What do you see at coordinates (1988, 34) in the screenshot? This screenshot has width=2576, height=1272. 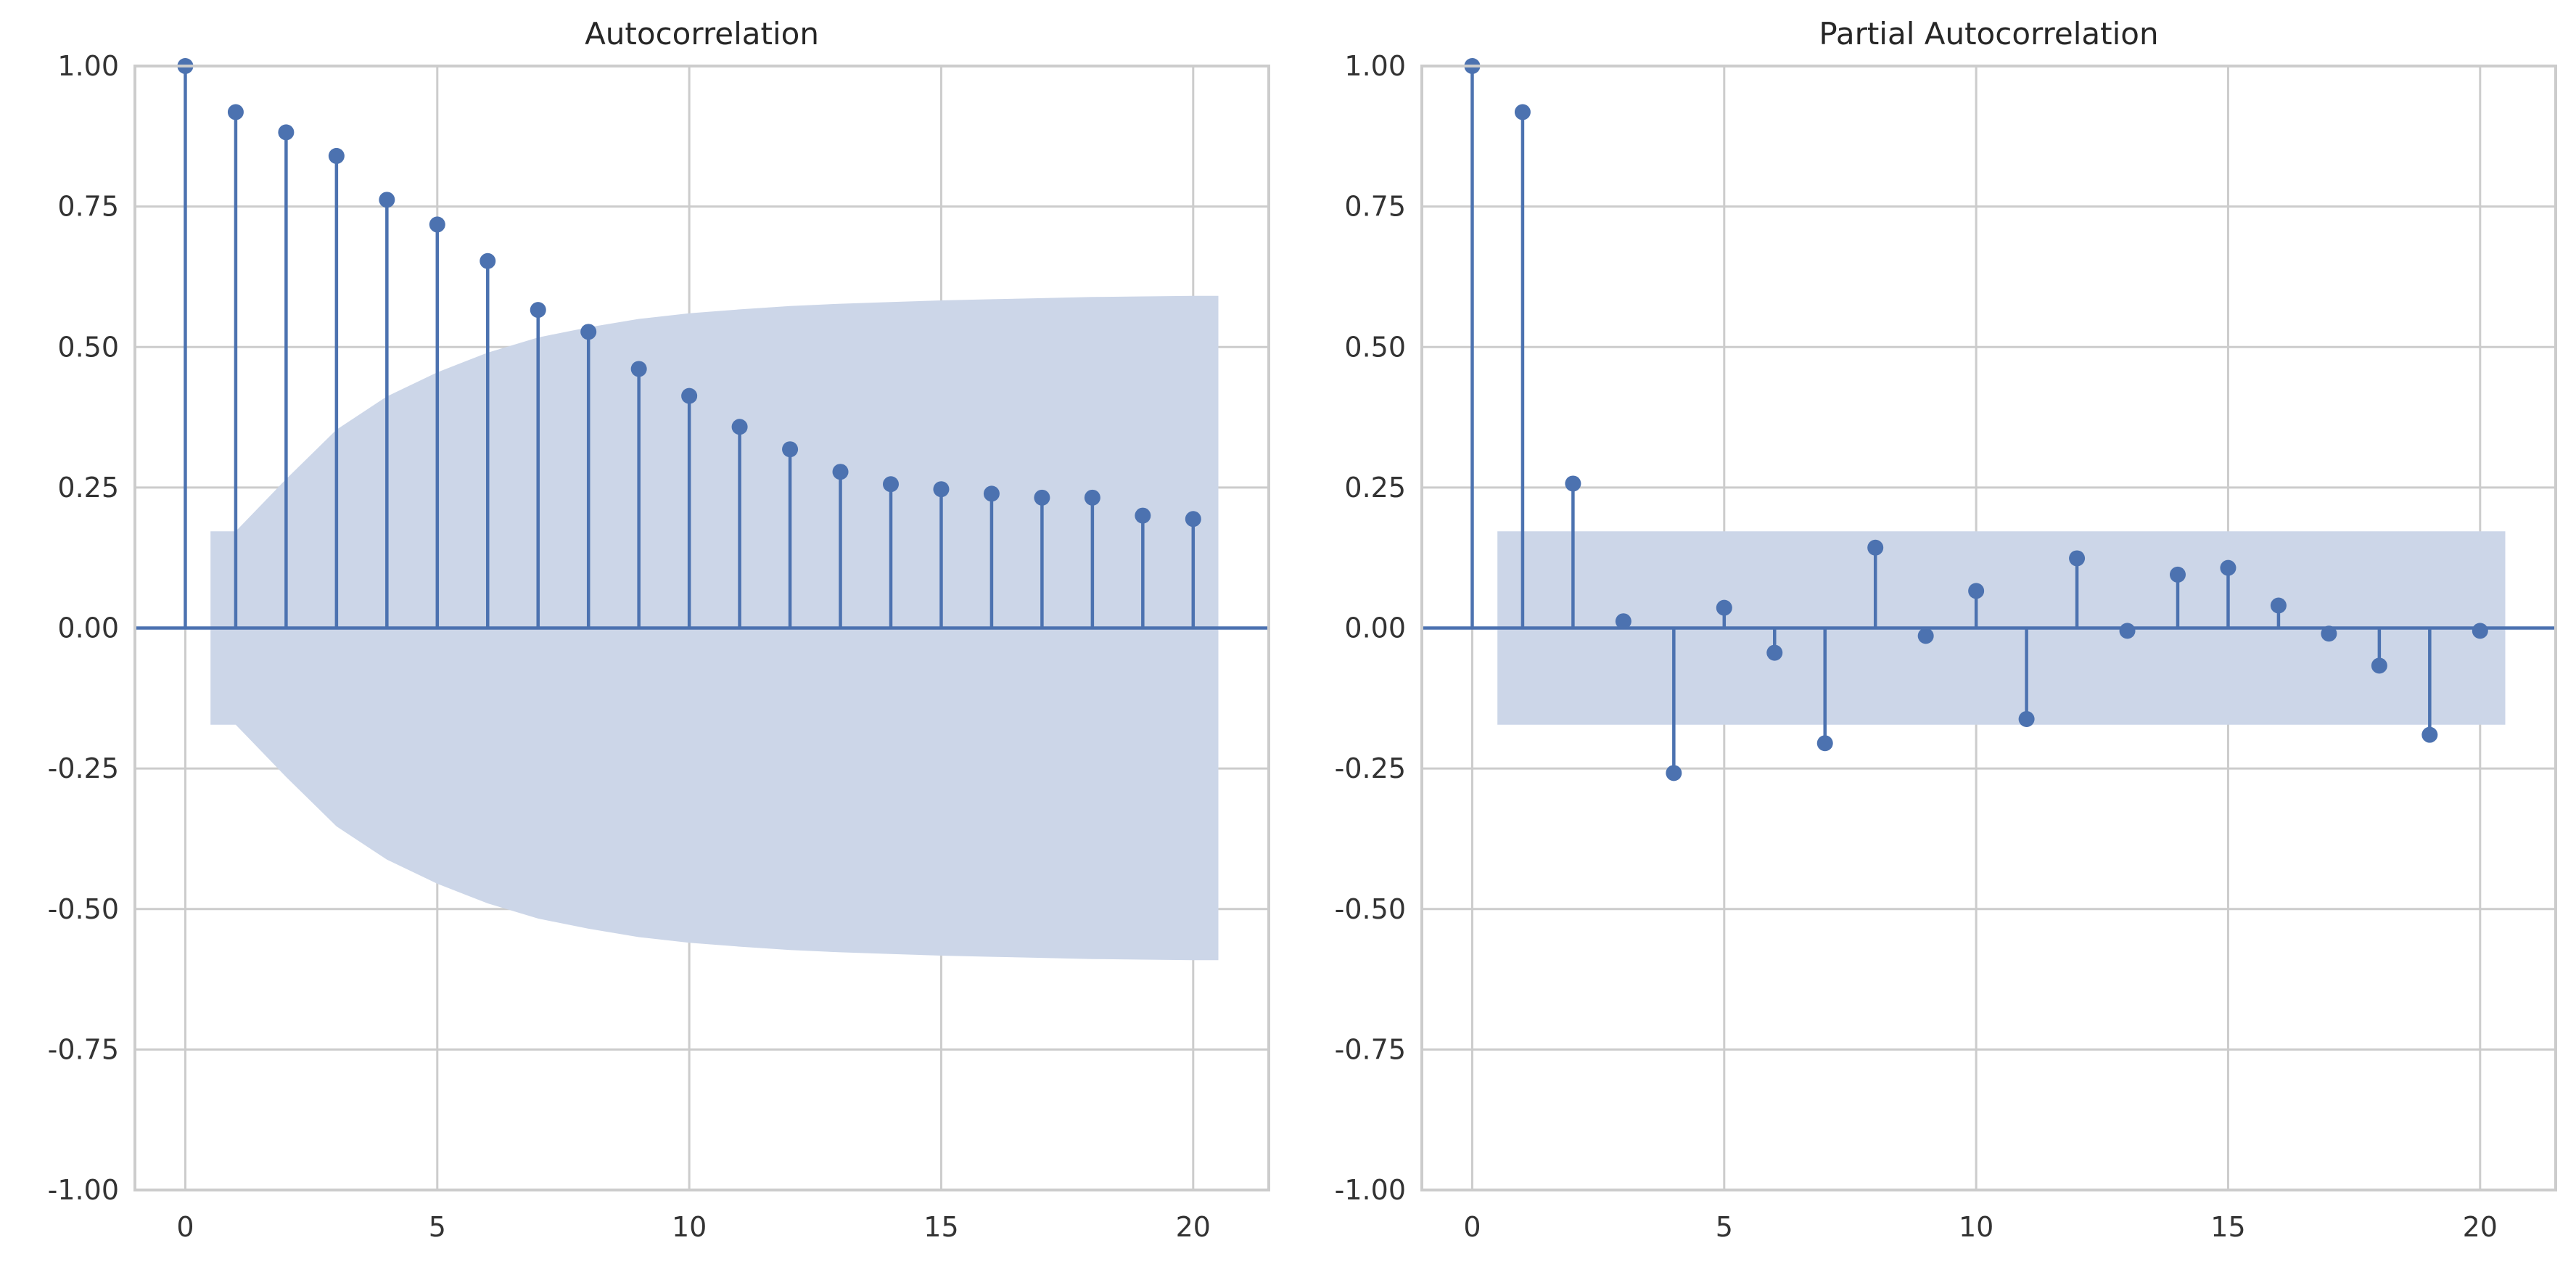 I see `chart-title: Partial Autocorrelation` at bounding box center [1988, 34].